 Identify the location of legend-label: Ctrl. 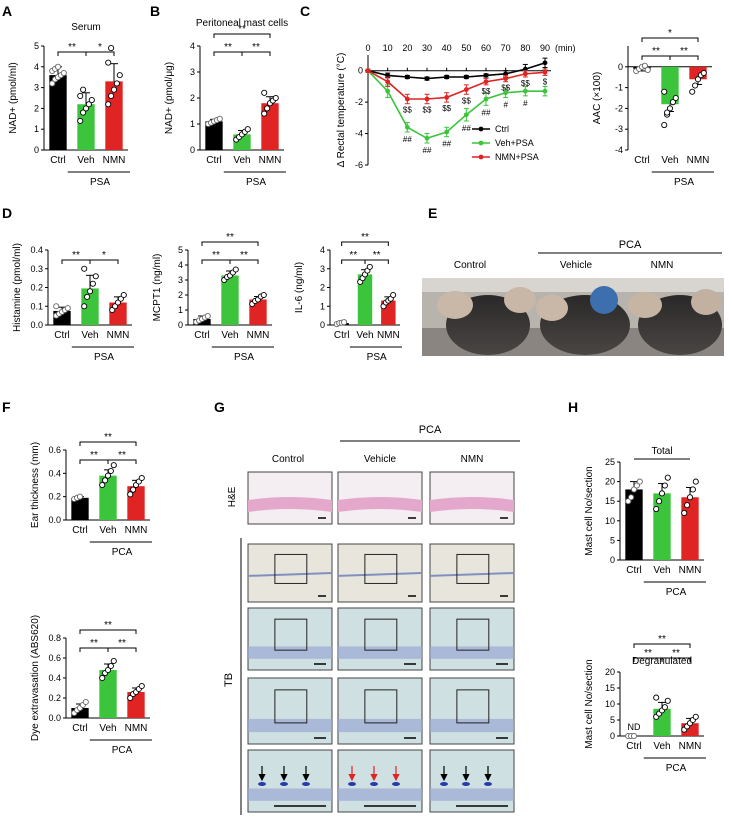
(502, 129).